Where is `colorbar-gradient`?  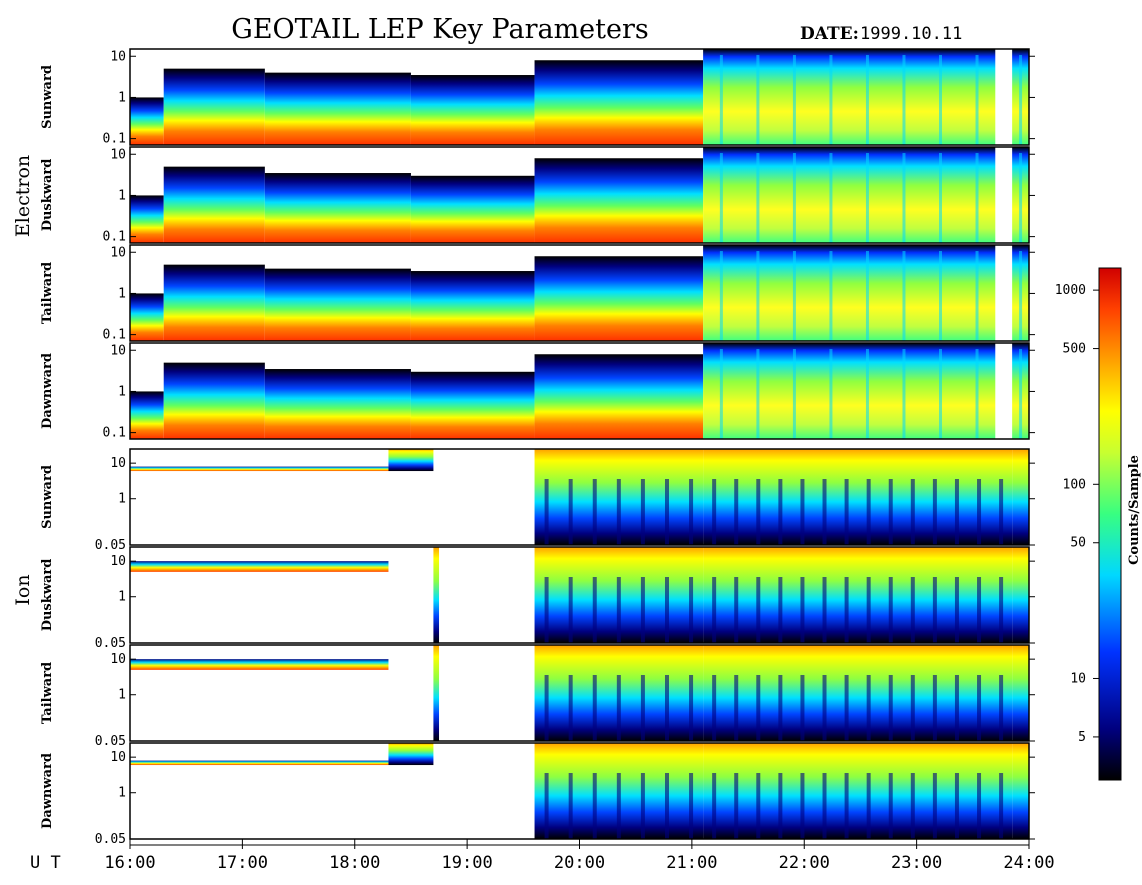 colorbar-gradient is located at coordinates (1110, 524).